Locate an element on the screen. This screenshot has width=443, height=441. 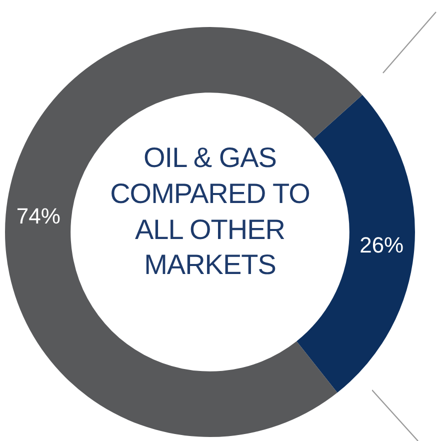
data-label: 74% is located at coordinates (38, 216).